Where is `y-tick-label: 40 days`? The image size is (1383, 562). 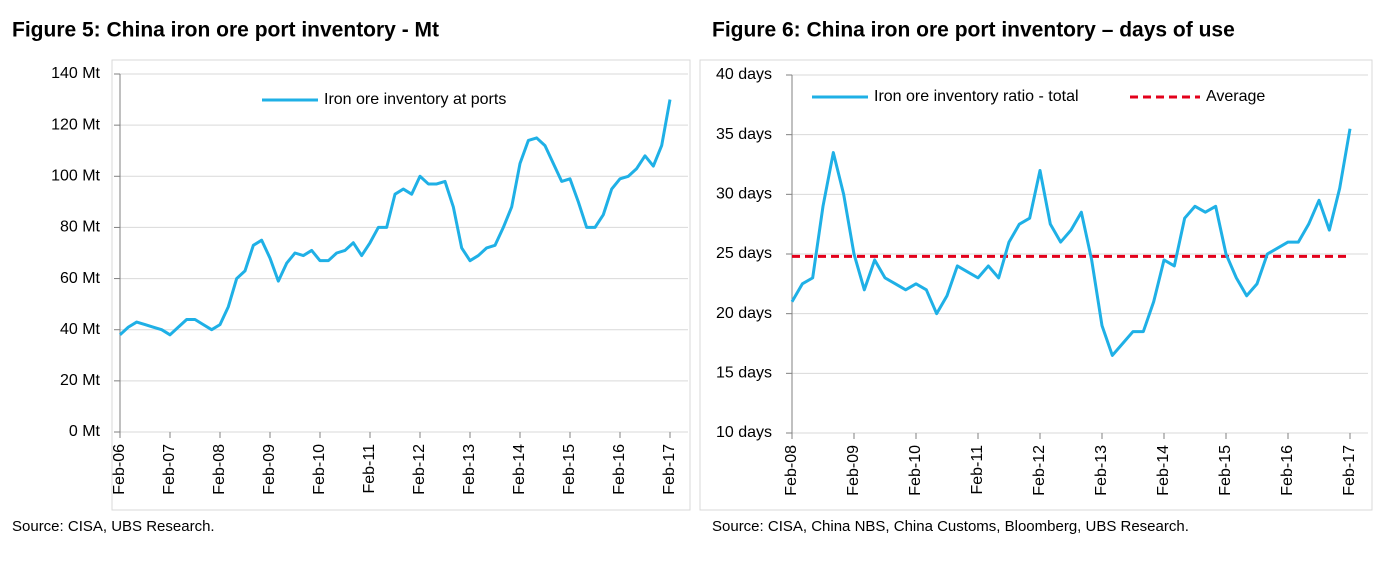
y-tick-label: 40 days is located at coordinates (744, 74).